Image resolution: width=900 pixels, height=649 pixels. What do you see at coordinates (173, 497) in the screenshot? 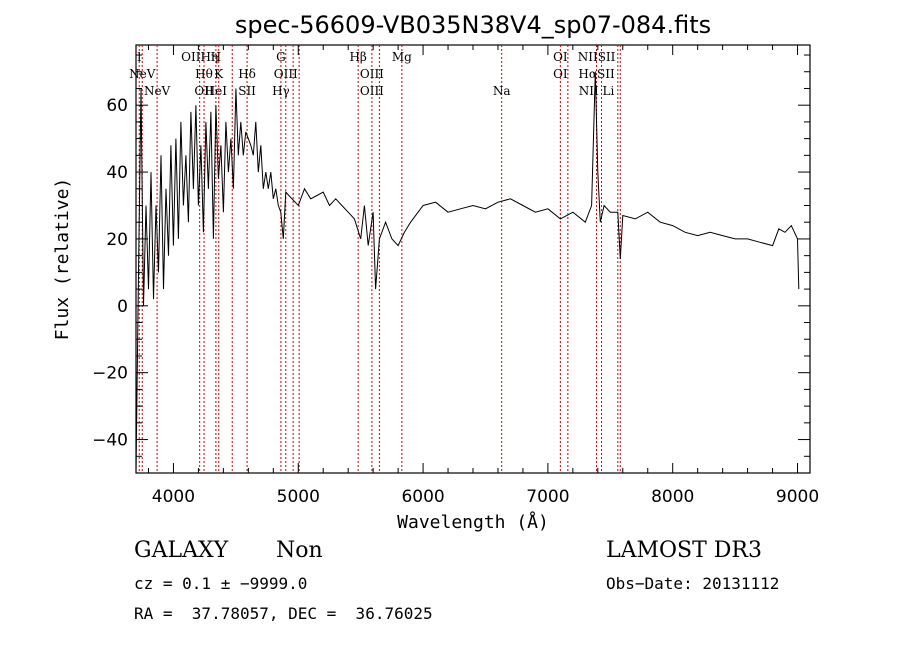
I see `x-tick-label: 4000` at bounding box center [173, 497].